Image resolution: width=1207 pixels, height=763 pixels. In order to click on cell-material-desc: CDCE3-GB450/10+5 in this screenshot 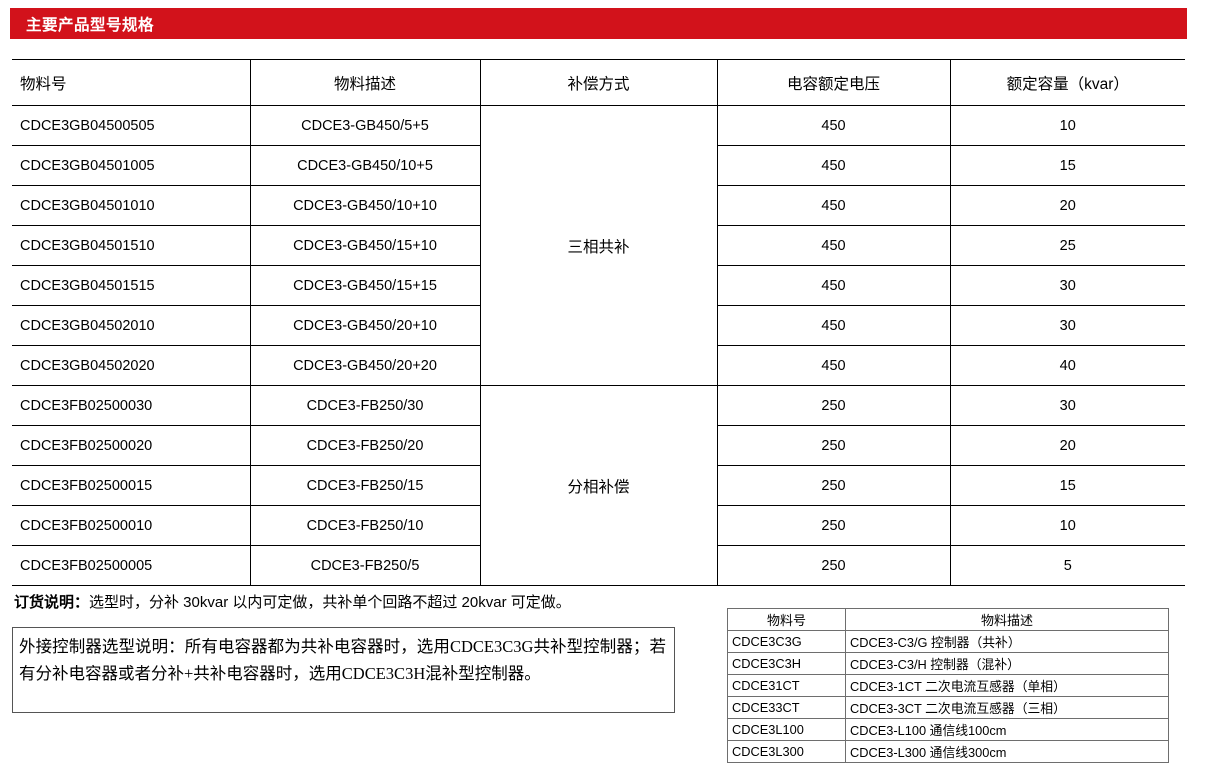, I will do `click(365, 165)`.